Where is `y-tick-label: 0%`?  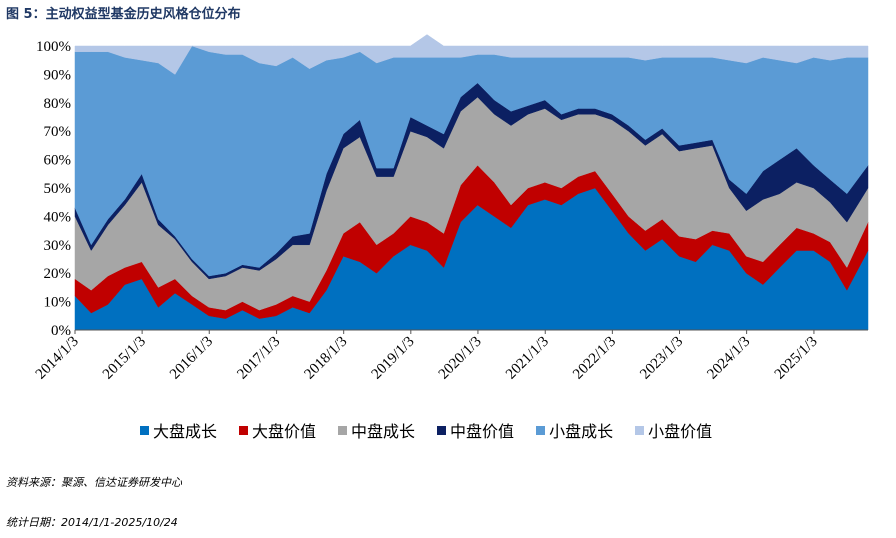
y-tick-label: 0% is located at coordinates (61, 331).